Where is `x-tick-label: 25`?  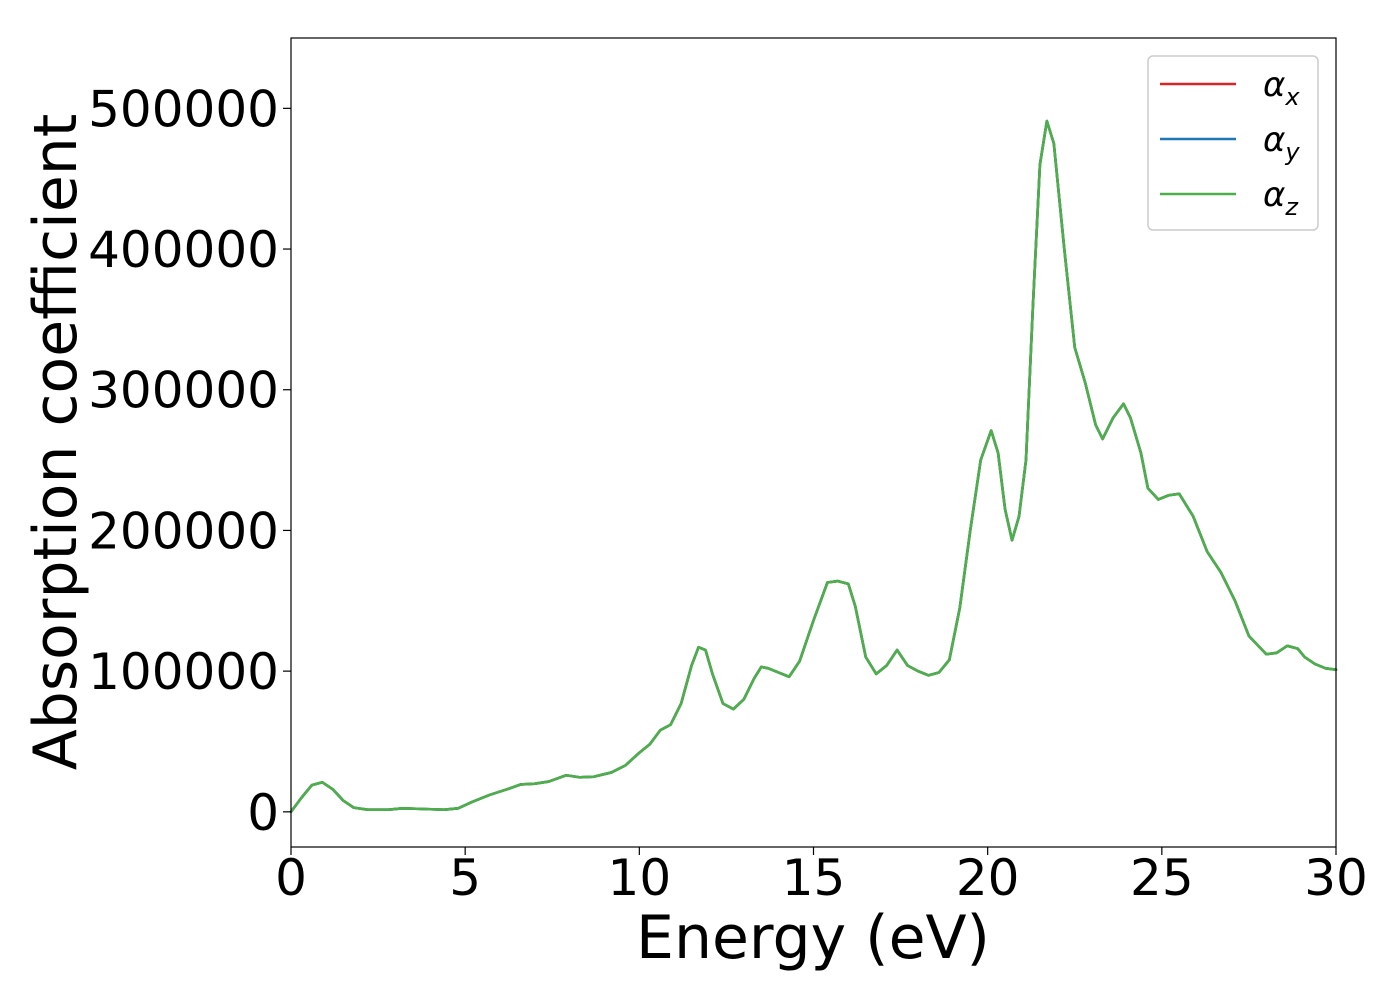 x-tick-label: 25 is located at coordinates (1162, 878).